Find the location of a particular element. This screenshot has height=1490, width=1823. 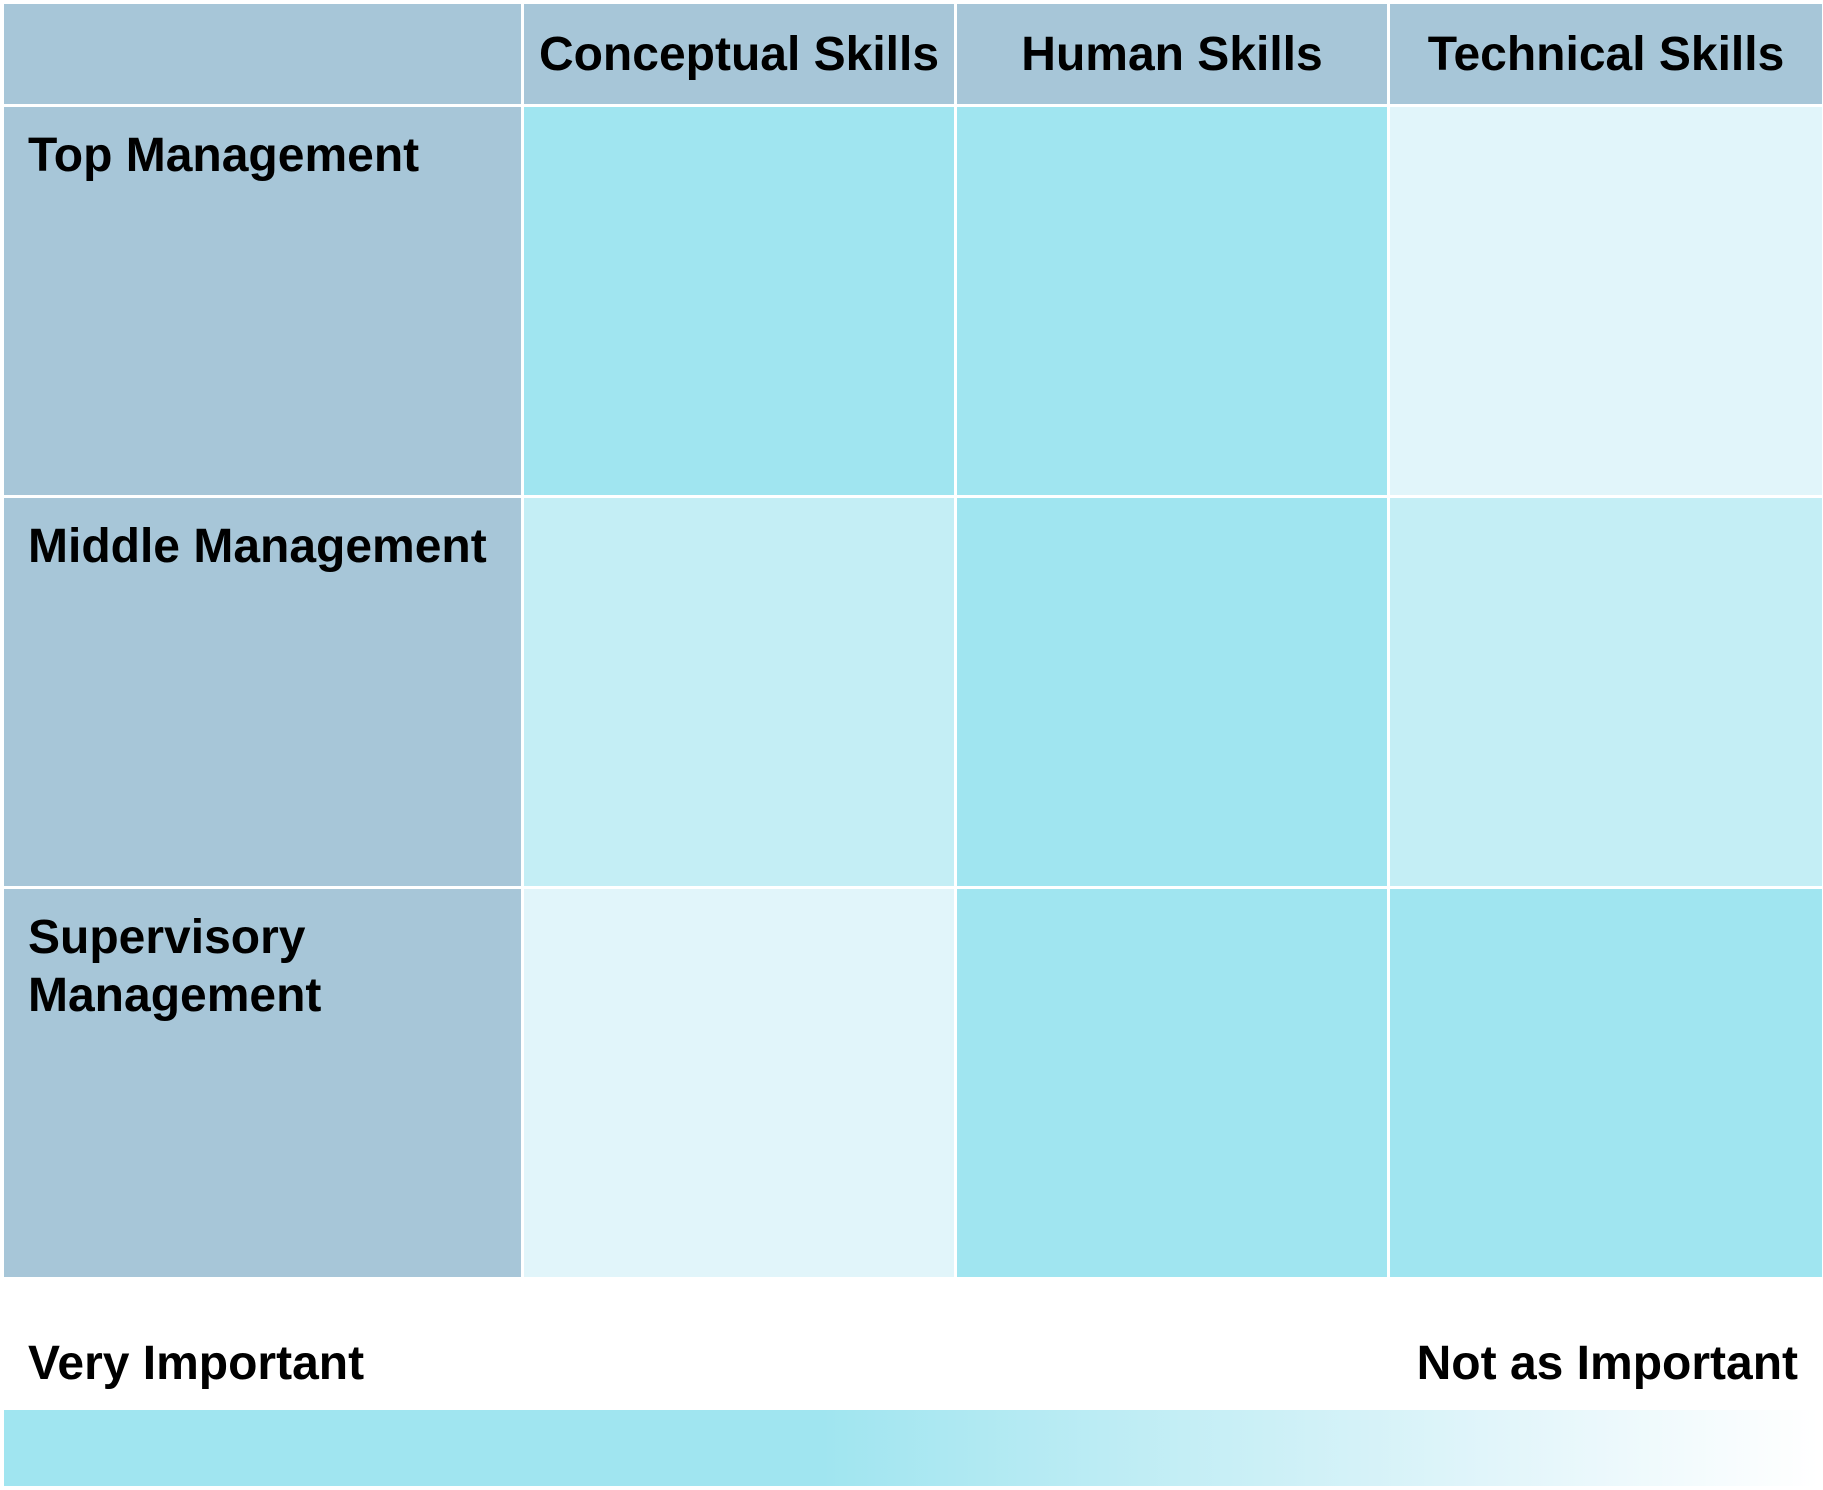

row-label-middle-management: Middle Management is located at coordinates (262, 692).